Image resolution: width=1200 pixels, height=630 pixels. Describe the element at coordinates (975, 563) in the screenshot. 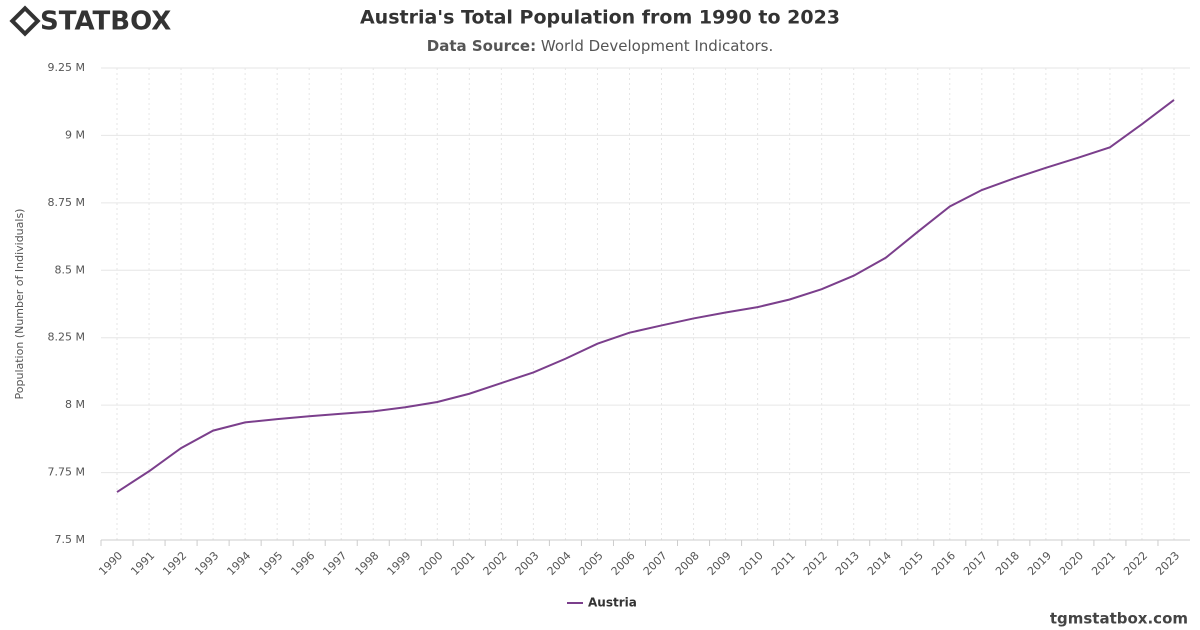

I see `x-tick-label: 2017` at that location.